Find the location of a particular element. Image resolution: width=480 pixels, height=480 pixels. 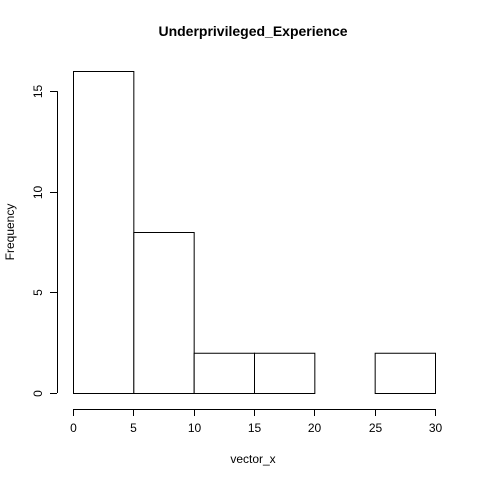

x-tick-label: 25 is located at coordinates (376, 428).